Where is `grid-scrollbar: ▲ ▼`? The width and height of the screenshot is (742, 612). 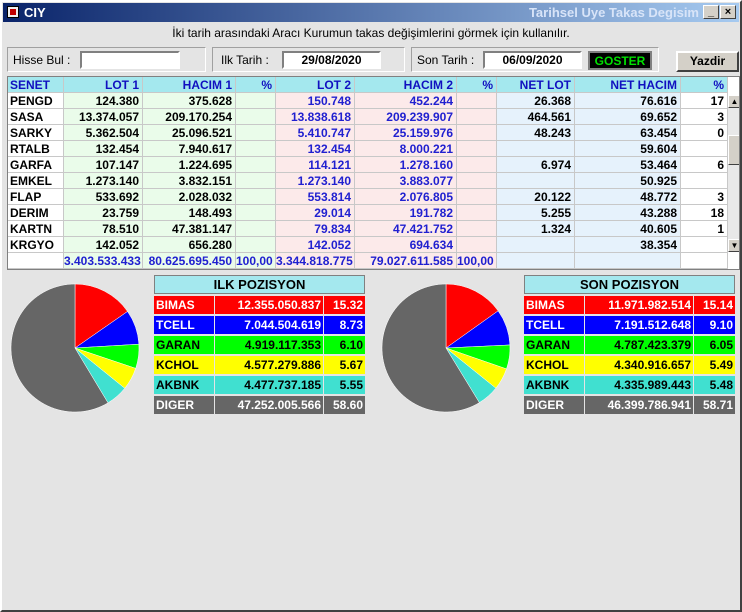
grid-scrollbar: ▲ ▼ is located at coordinates (733, 173).